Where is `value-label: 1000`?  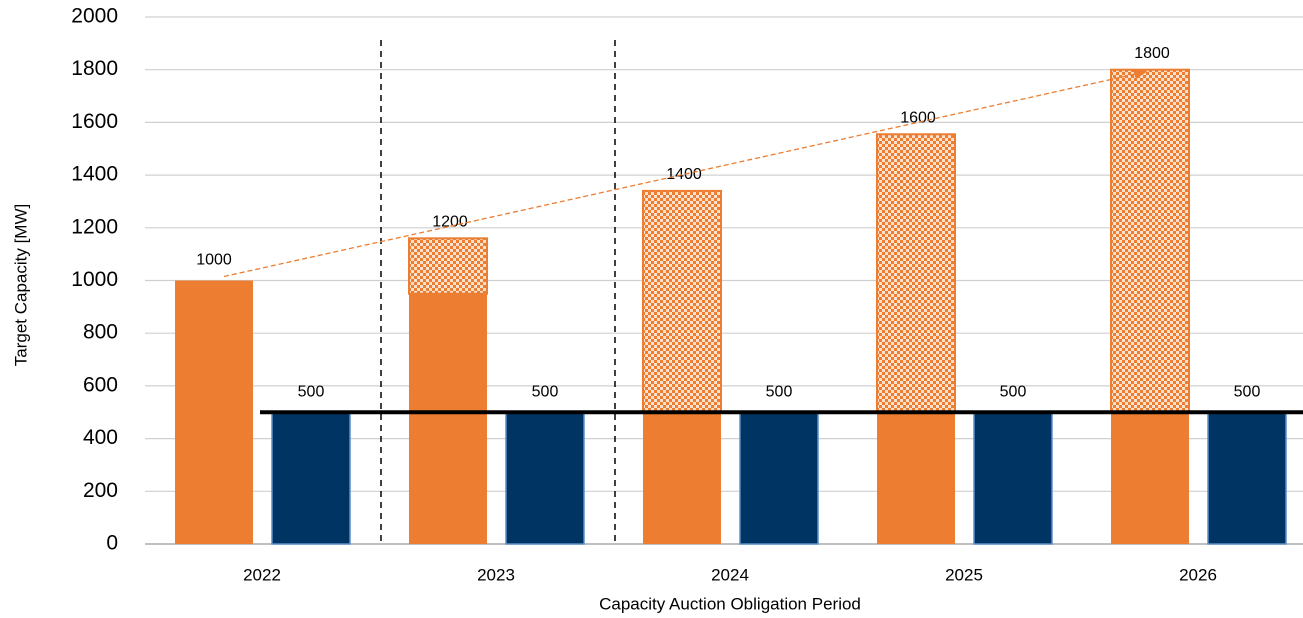
value-label: 1000 is located at coordinates (214, 260).